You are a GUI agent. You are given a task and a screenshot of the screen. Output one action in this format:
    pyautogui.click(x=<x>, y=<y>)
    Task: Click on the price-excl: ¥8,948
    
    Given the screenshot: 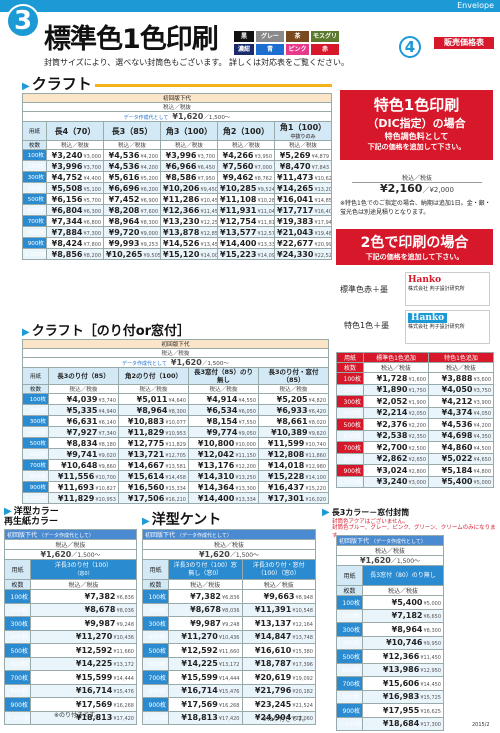 What is the action you would take?
    pyautogui.click(x=304, y=597)
    